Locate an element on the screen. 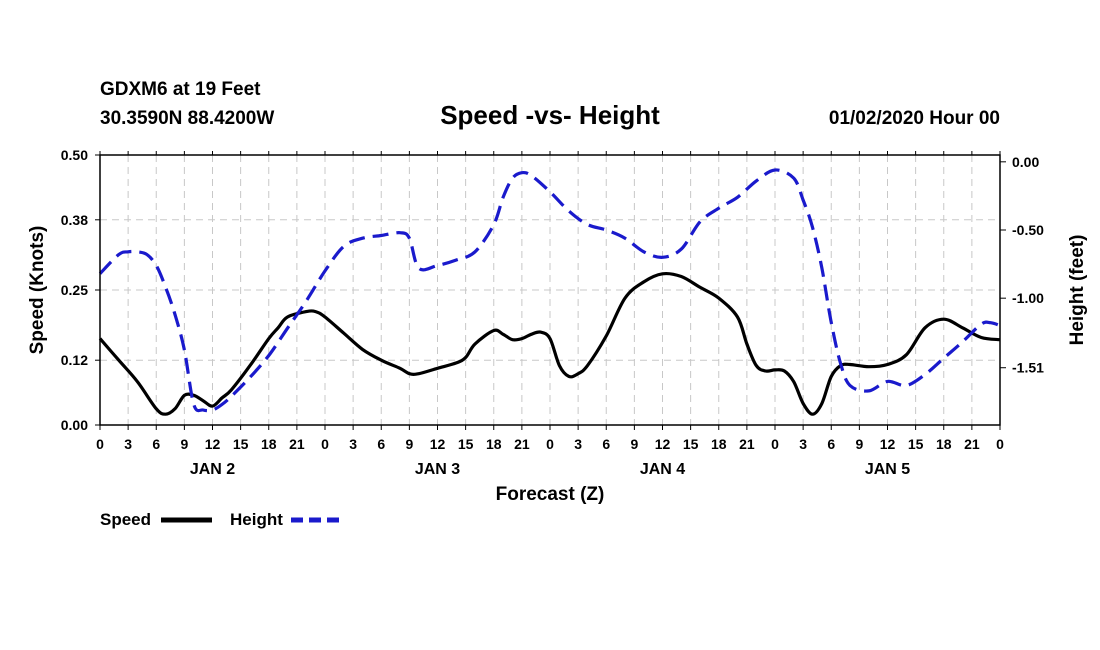 This screenshot has width=1100, height=650. legend: Speed Height is located at coordinates (221, 519).